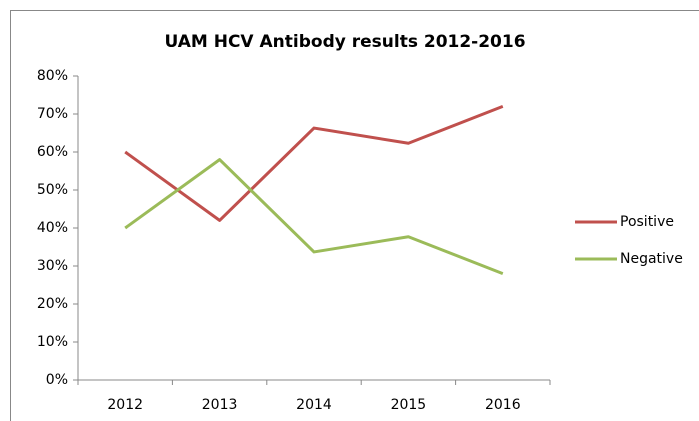 This screenshot has height=421, width=699. Describe the element at coordinates (220, 405) in the screenshot. I see `x-tick-label: 2013` at that location.